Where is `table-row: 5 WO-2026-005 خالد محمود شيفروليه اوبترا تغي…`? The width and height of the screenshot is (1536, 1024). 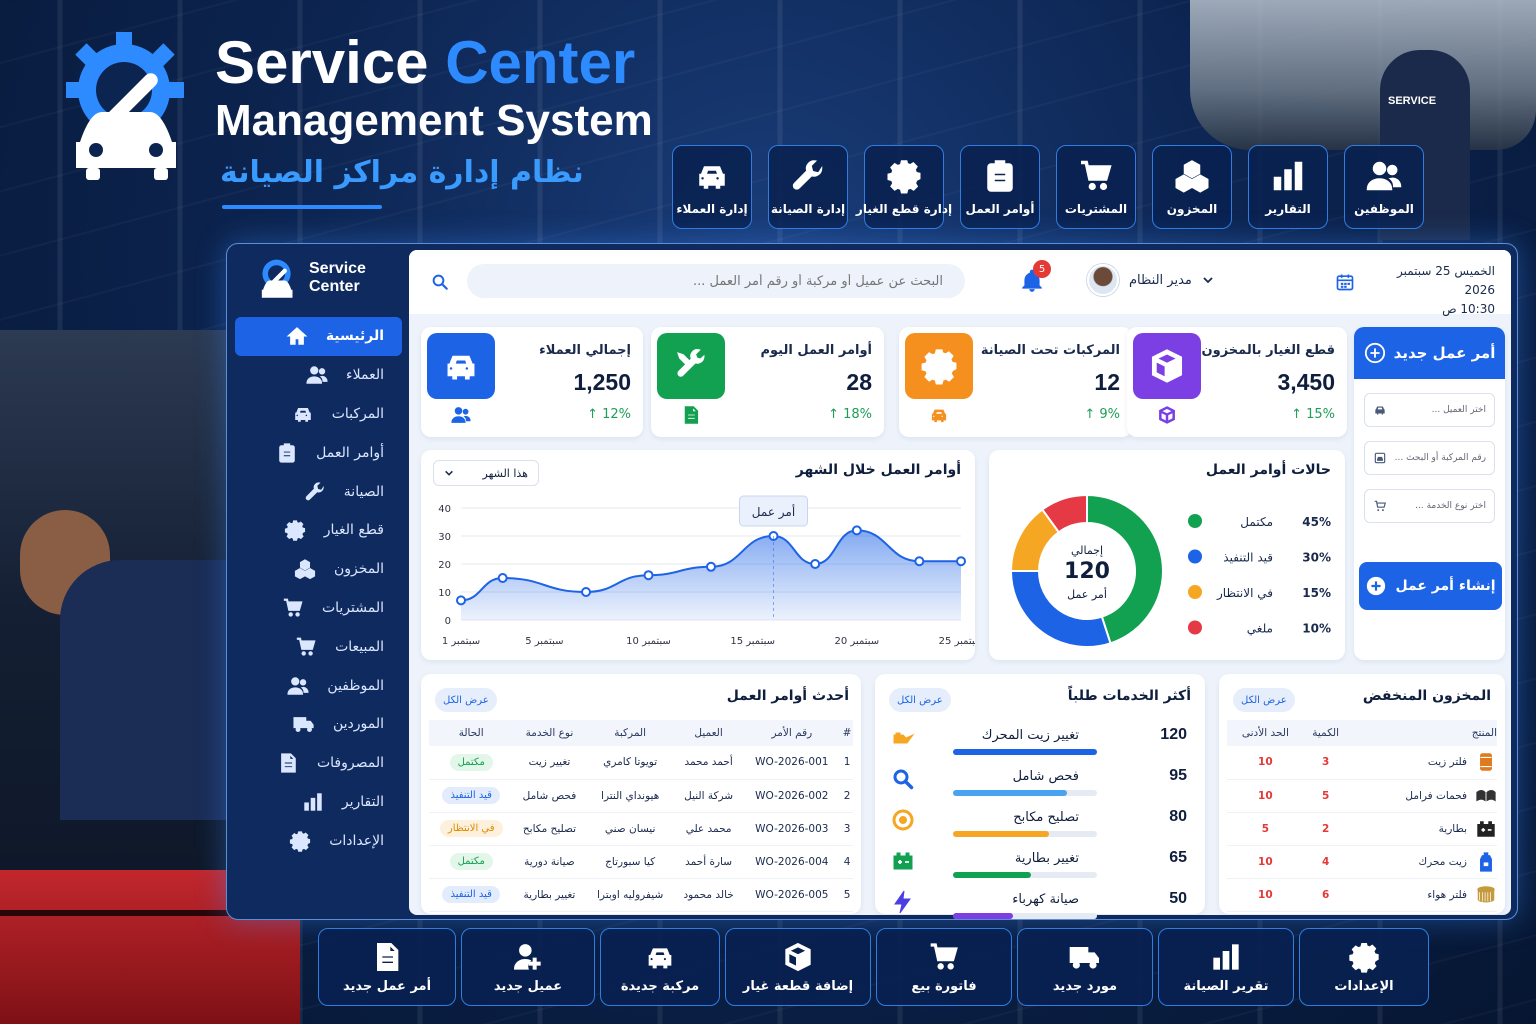
table-row: 5 WO-2026-005 خالد محمود شيفروليه اوبترا تغي… is located at coordinates (641, 895).